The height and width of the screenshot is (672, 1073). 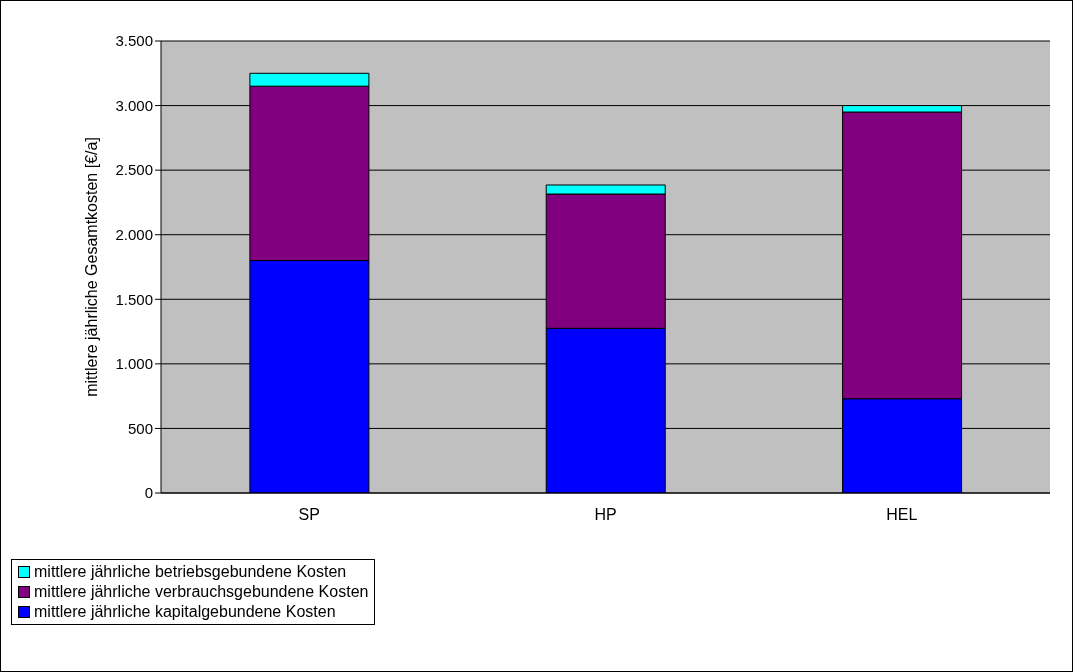 What do you see at coordinates (140, 428) in the screenshot?
I see `y-tick-label: 500` at bounding box center [140, 428].